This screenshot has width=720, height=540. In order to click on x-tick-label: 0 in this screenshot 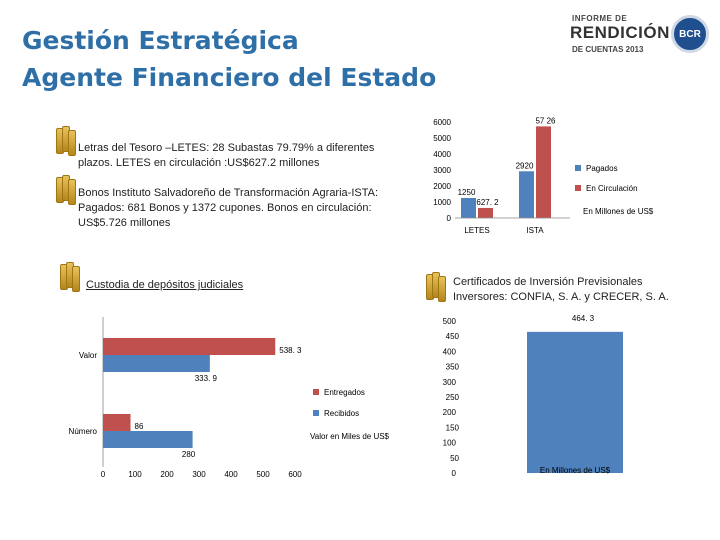, I will do `click(103, 474)`.